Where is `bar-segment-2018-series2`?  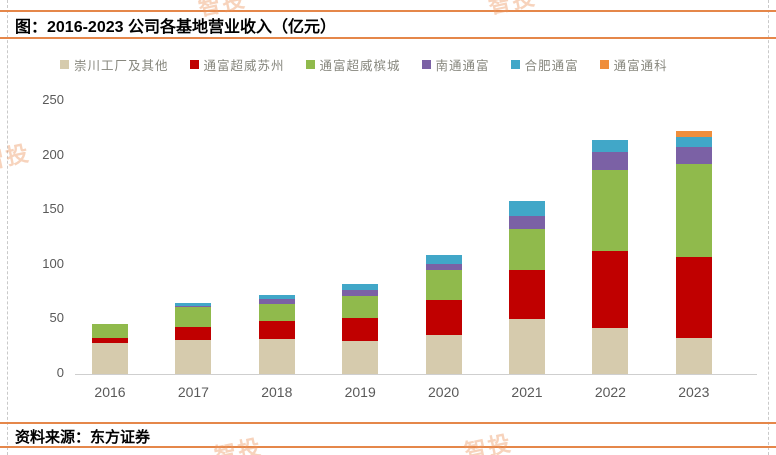 bar-segment-2018-series2 is located at coordinates (276, 313).